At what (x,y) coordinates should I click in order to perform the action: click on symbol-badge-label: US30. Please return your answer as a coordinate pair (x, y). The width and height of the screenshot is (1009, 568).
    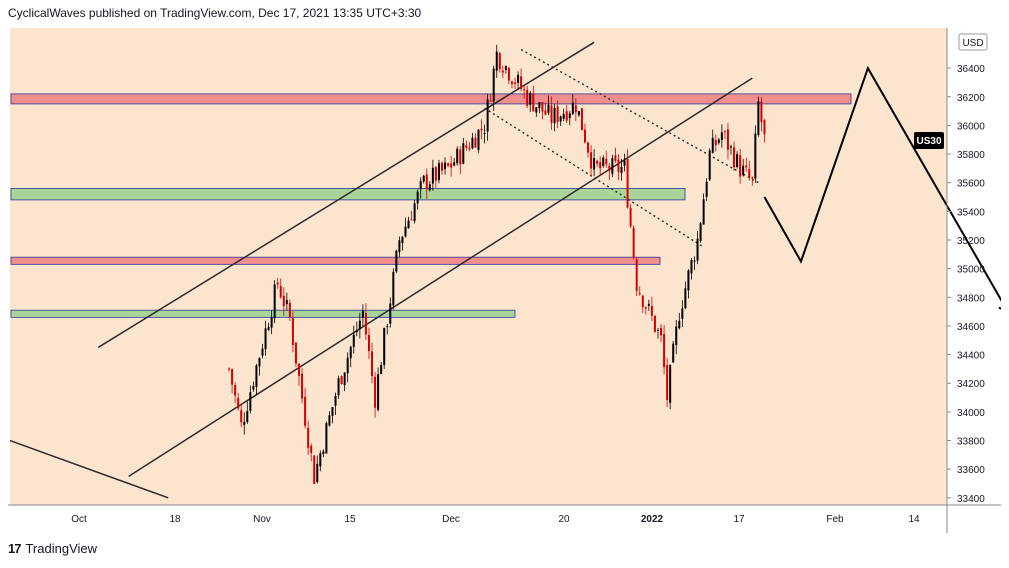
    Looking at the image, I should click on (928, 141).